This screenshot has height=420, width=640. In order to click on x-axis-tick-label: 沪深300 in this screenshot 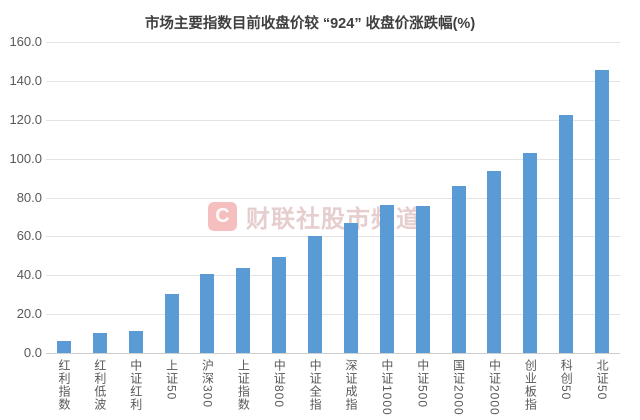, I will do `click(207, 384)`.